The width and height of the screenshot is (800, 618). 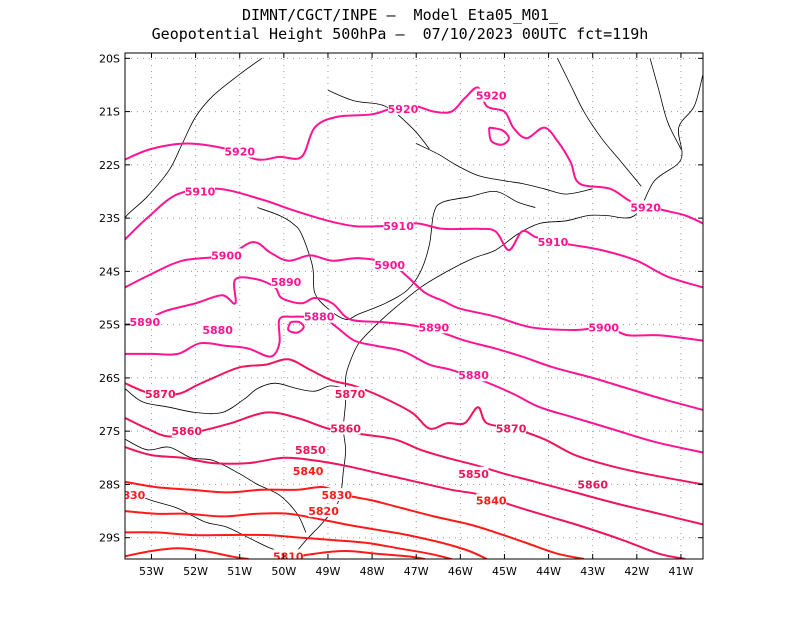 What do you see at coordinates (109, 378) in the screenshot?
I see `lat-tick-label: 26S` at bounding box center [109, 378].